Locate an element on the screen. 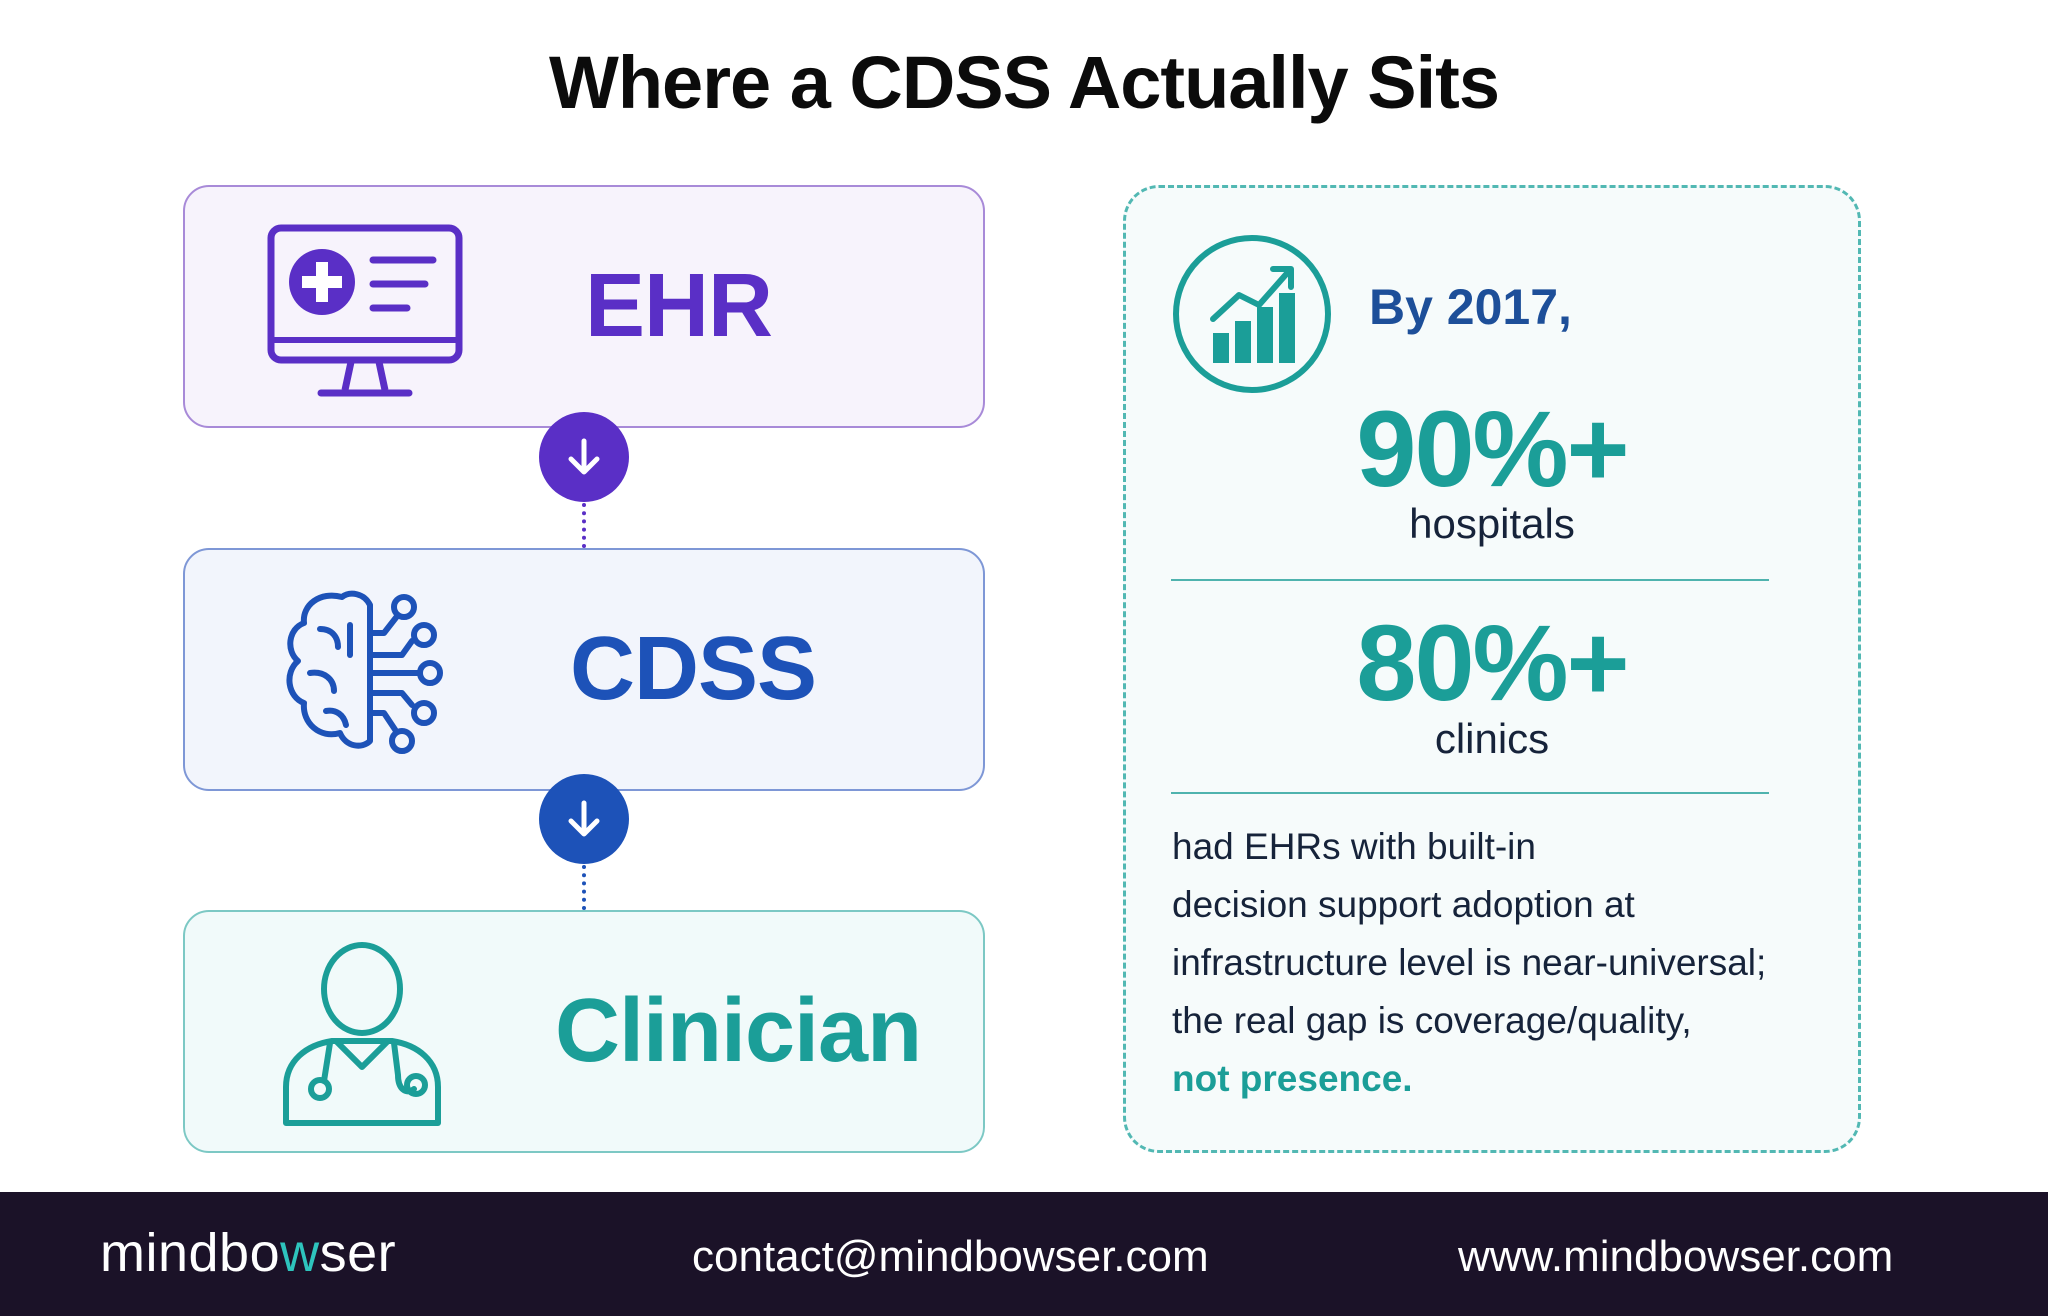 The height and width of the screenshot is (1316, 2048). brand-text: ser is located at coordinates (358, 1253).